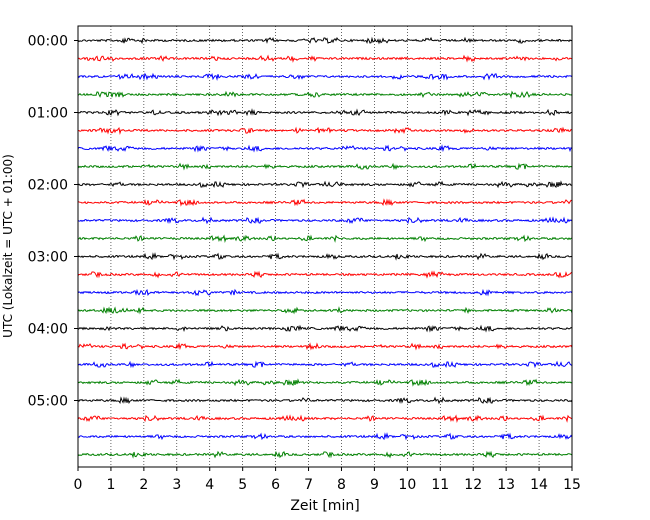 This screenshot has height=520, width=650. What do you see at coordinates (308, 485) in the screenshot?
I see `x-tick-label: 7` at bounding box center [308, 485].